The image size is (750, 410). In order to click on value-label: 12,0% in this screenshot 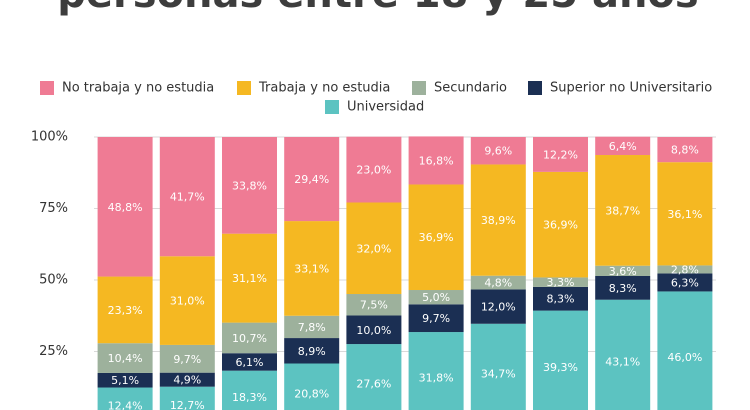, I will do `click(498, 307)`.